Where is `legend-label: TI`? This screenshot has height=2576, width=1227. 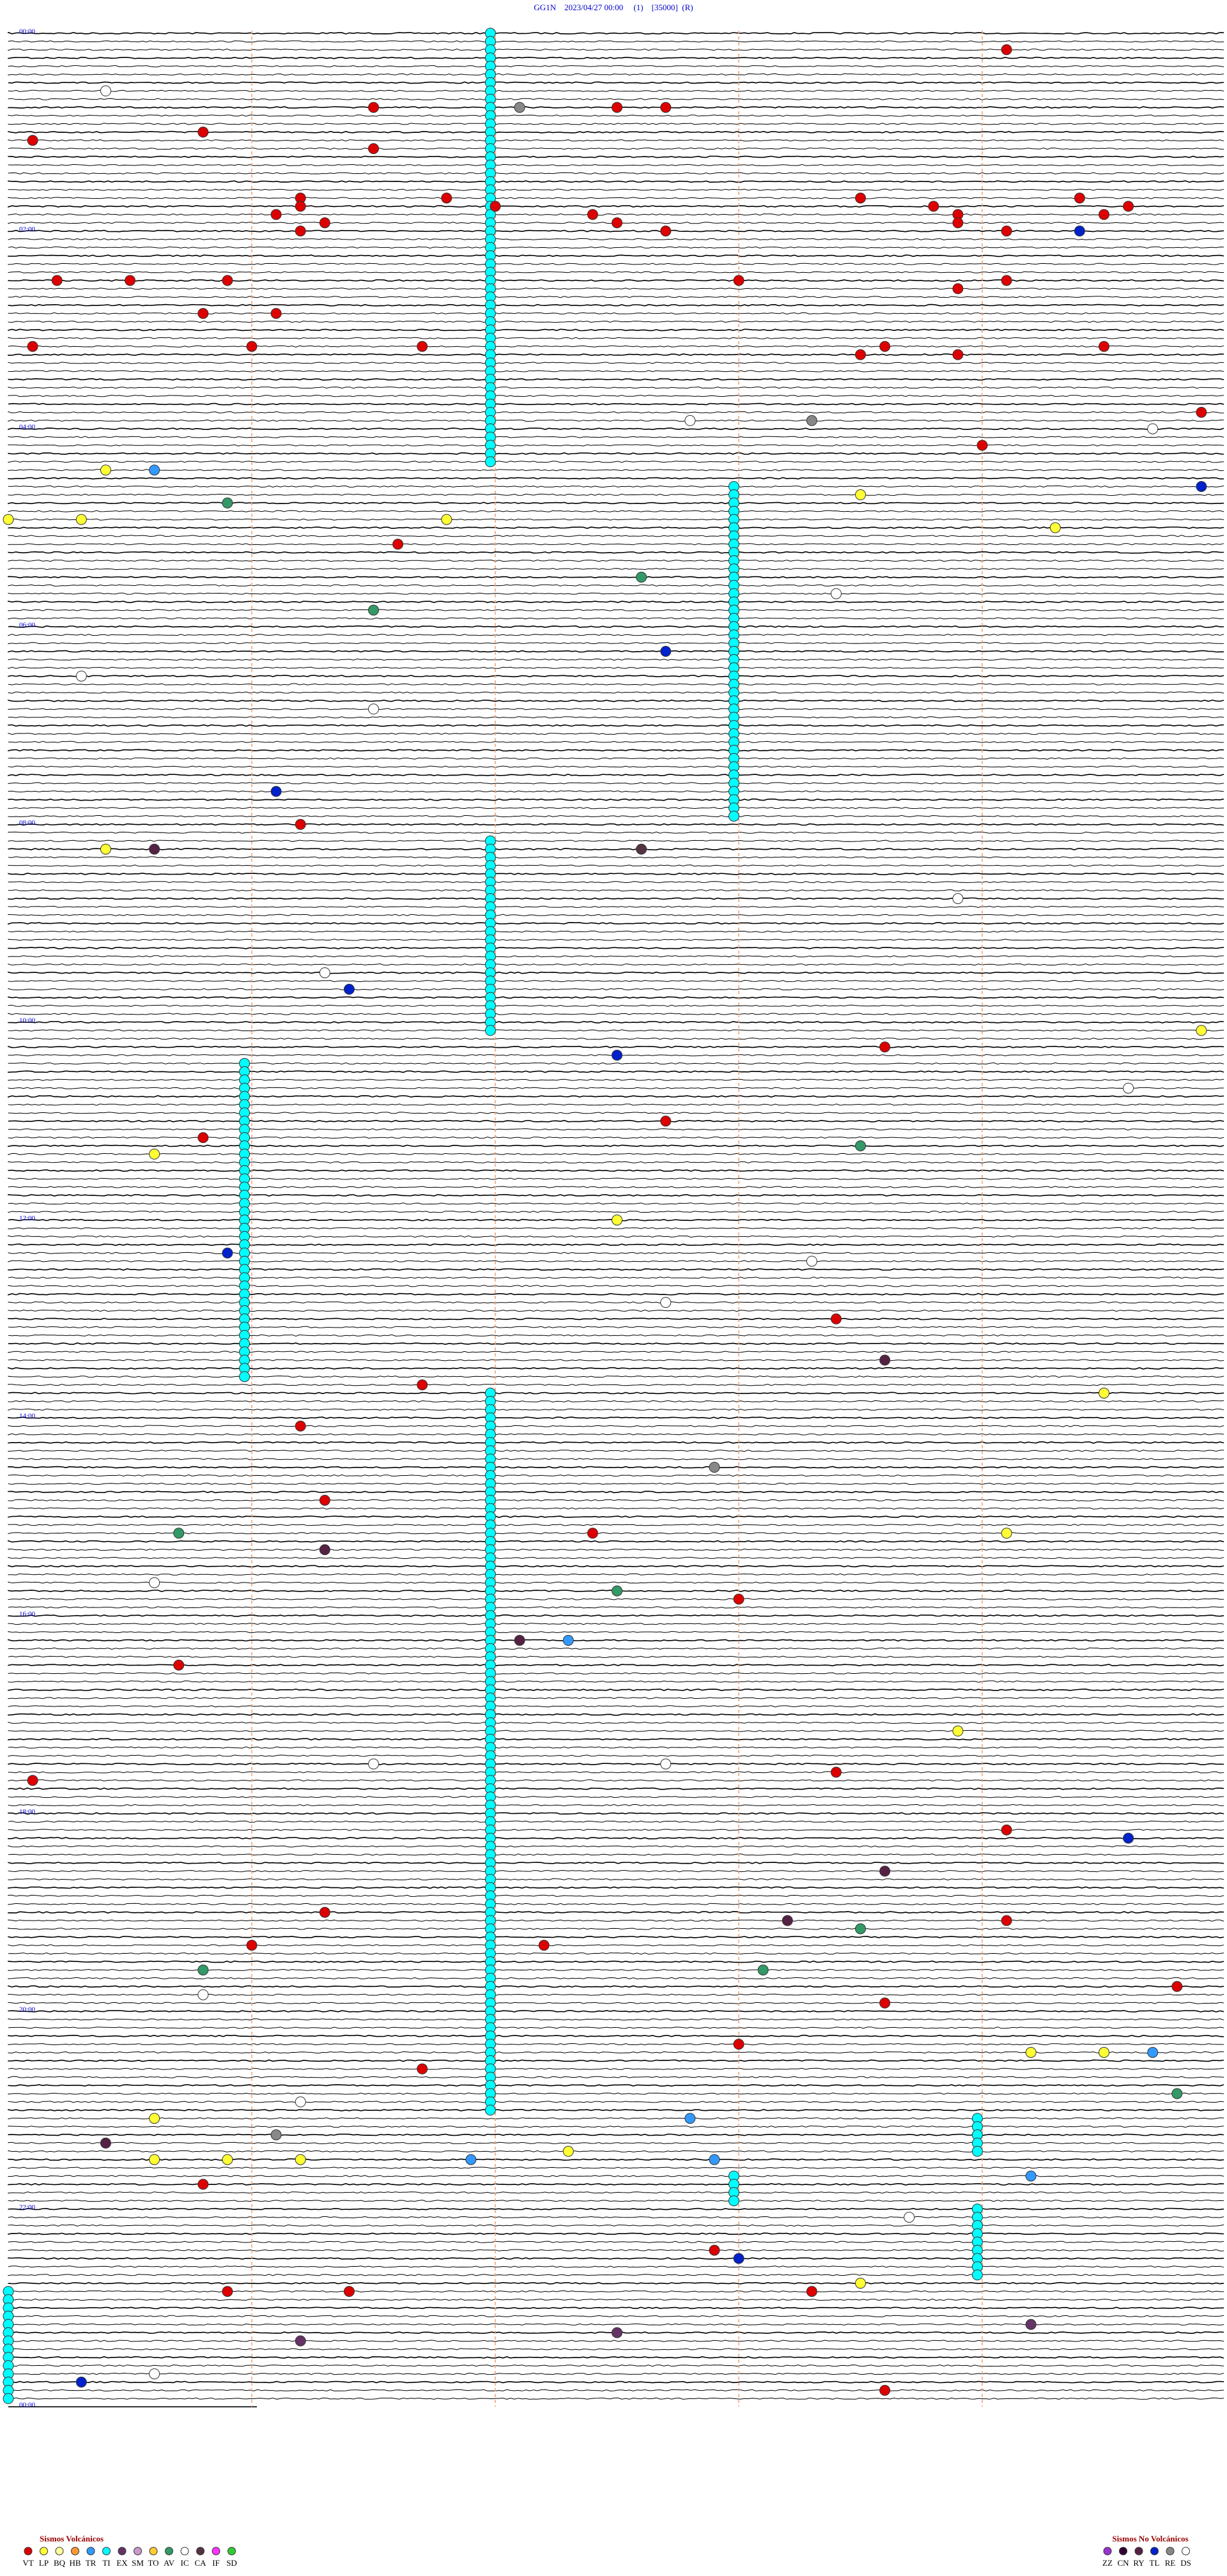 legend-label: TI is located at coordinates (106, 2563).